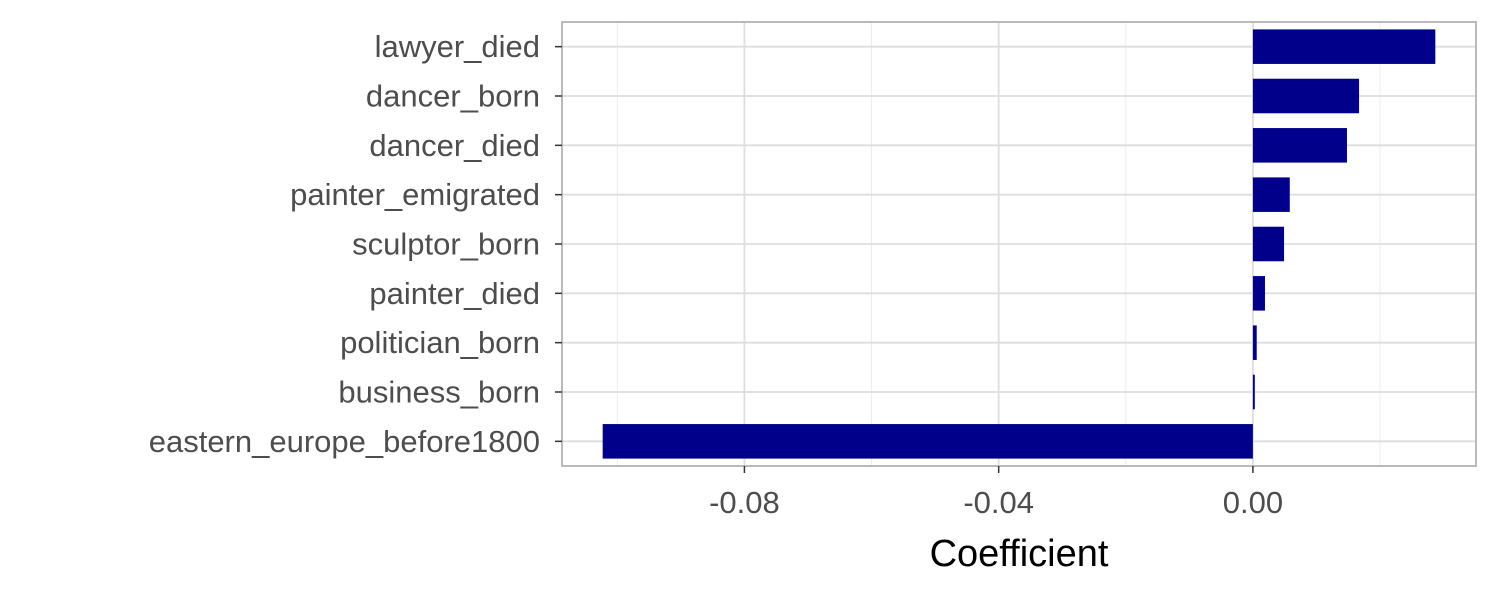 Image resolution: width=1500 pixels, height=600 pixels. Describe the element at coordinates (440, 342) in the screenshot. I see `y-tick-label: politician_born` at that location.